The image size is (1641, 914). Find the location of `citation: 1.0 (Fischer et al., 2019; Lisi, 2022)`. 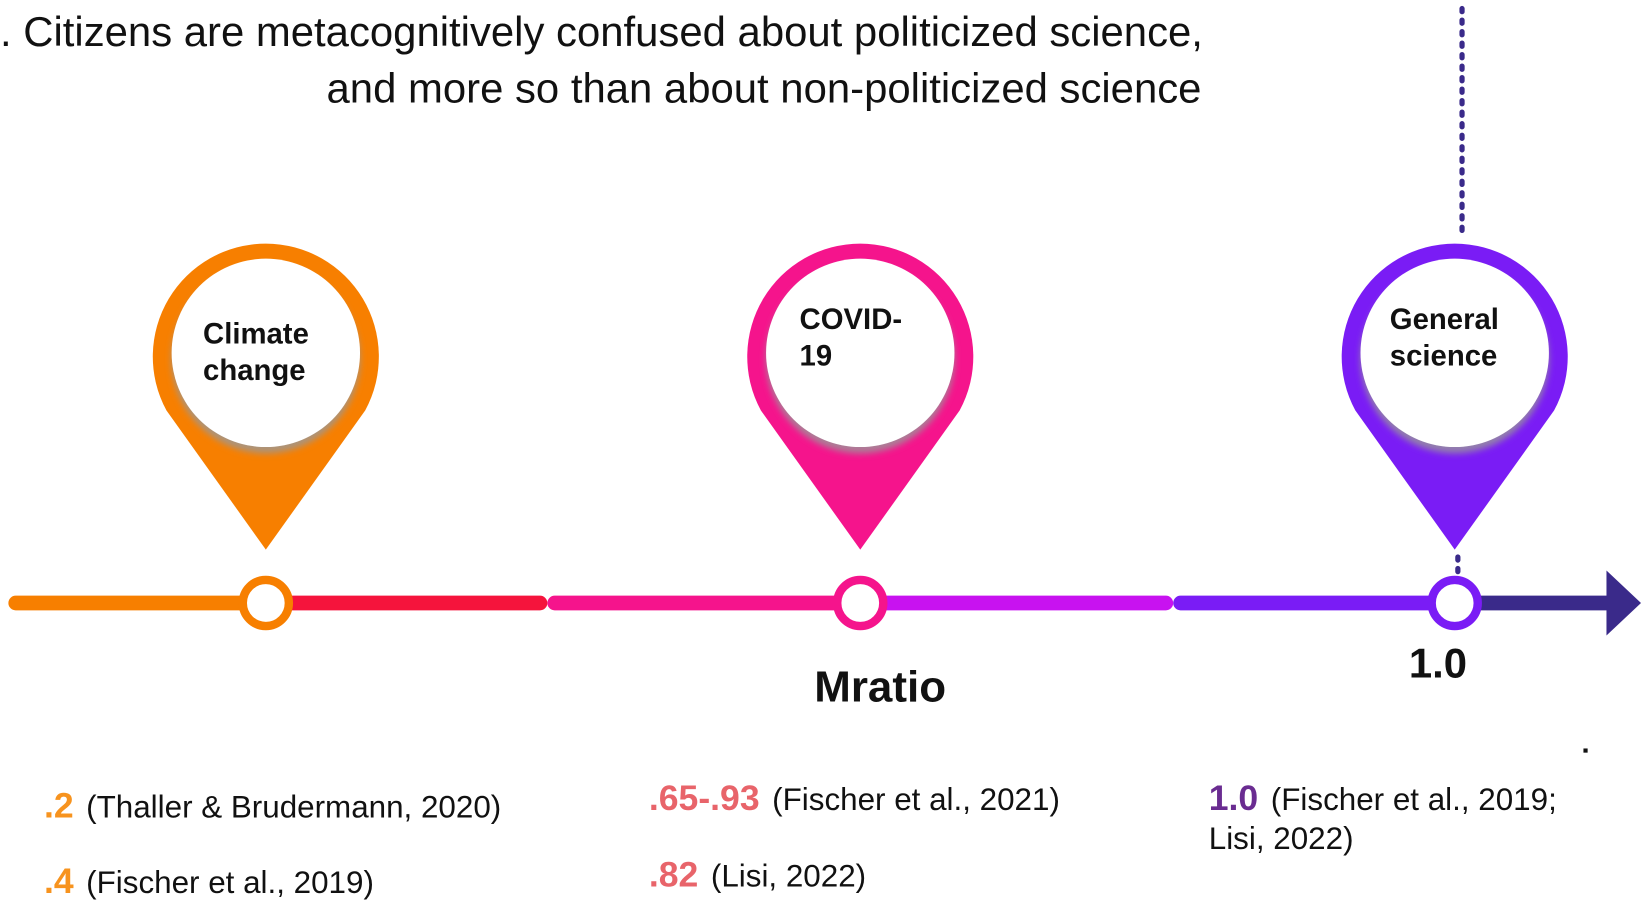

citation: 1.0 (Fischer et al., 2019; Lisi, 2022) is located at coordinates (1383, 817).